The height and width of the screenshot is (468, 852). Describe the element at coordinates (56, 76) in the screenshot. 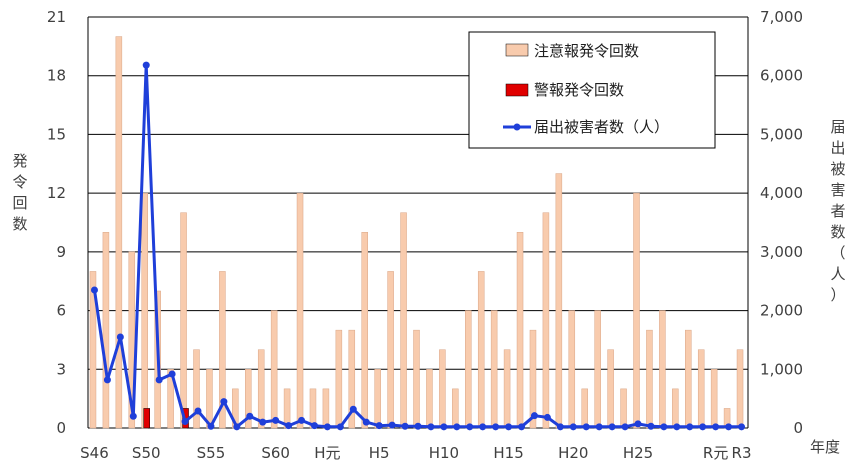

I see `left-tick-label: 18` at that location.